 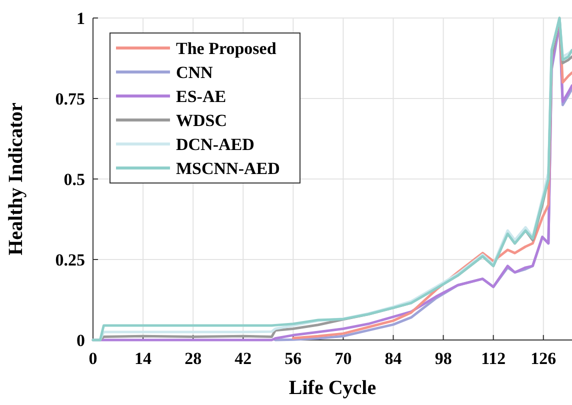 What do you see at coordinates (443, 358) in the screenshot?
I see `x-tick-label: 98` at bounding box center [443, 358].